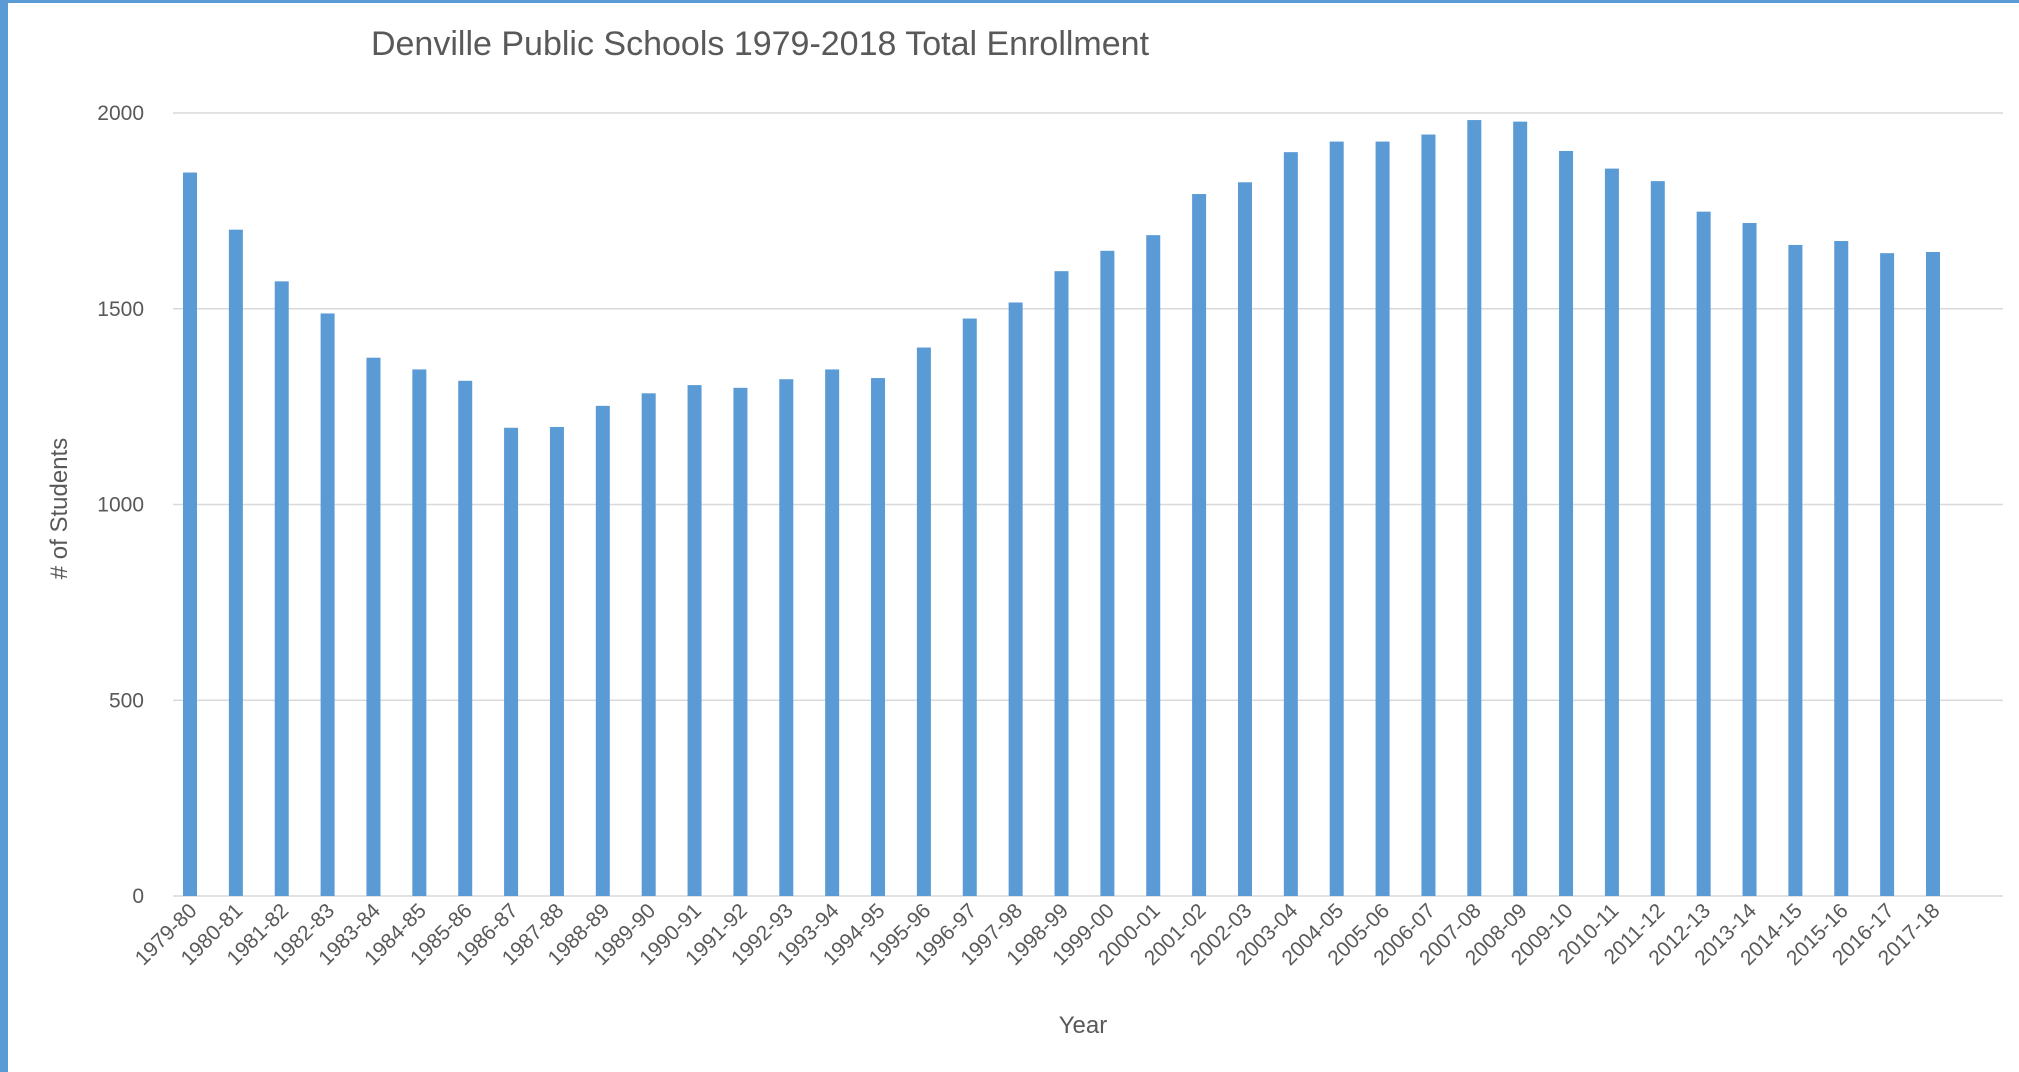 This screenshot has width=2019, height=1072. I want to click on y-tick-label: 2000, so click(120, 113).